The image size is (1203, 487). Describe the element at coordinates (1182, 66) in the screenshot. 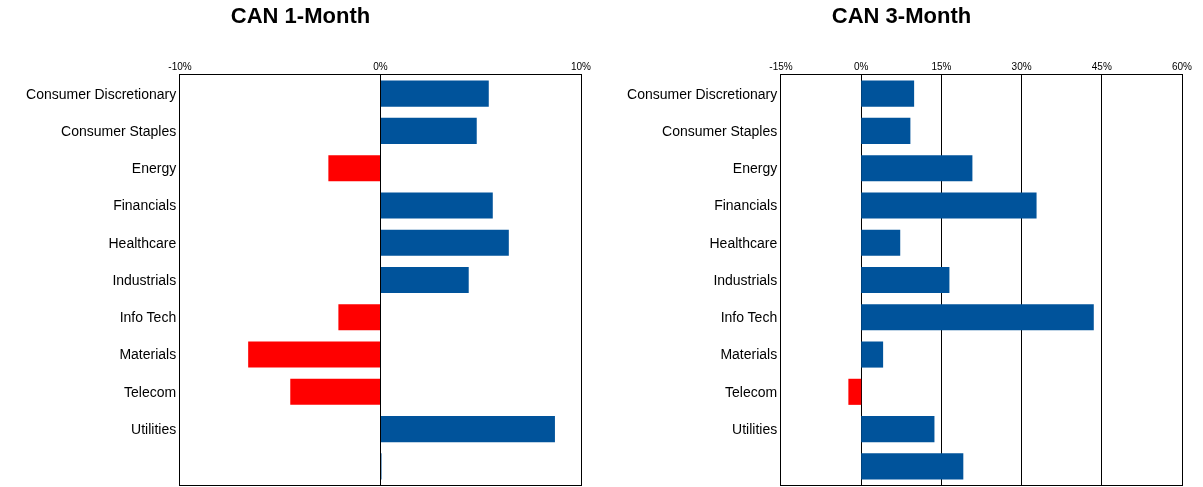

I see `x-tick-label: 60%` at that location.